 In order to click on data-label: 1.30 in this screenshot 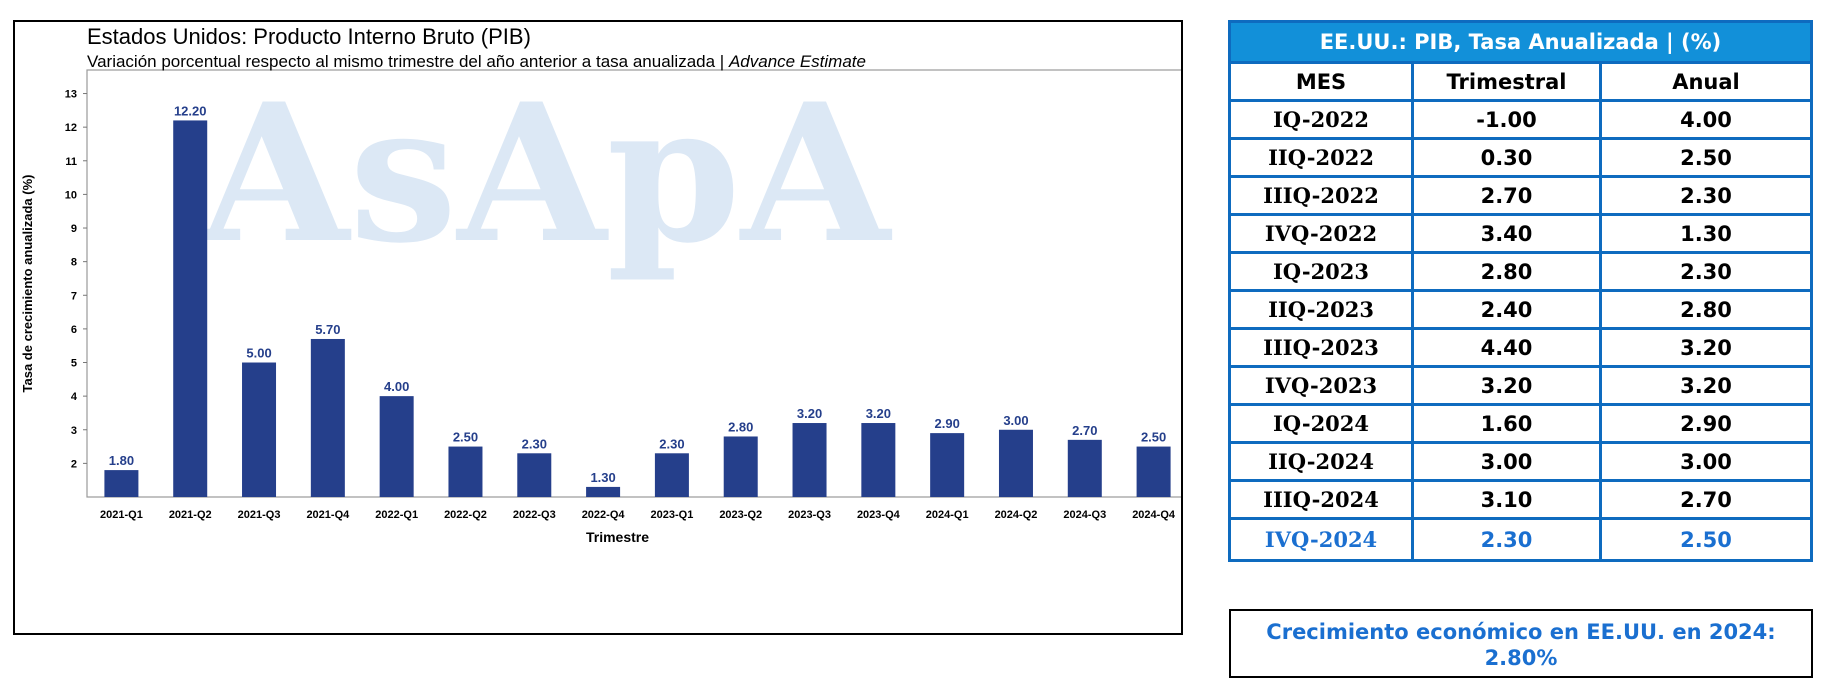, I will do `click(602, 477)`.